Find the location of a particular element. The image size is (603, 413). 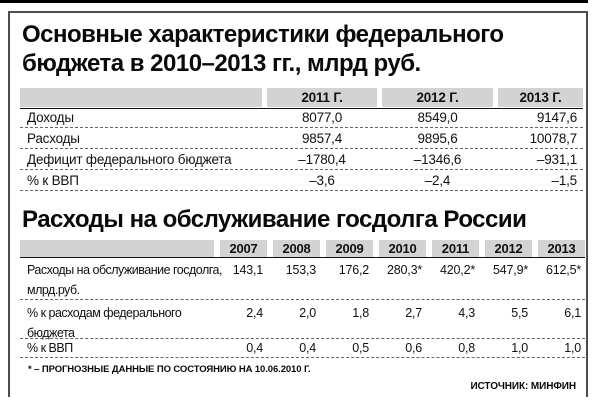

value-cell: –1,5 is located at coordinates (564, 180).